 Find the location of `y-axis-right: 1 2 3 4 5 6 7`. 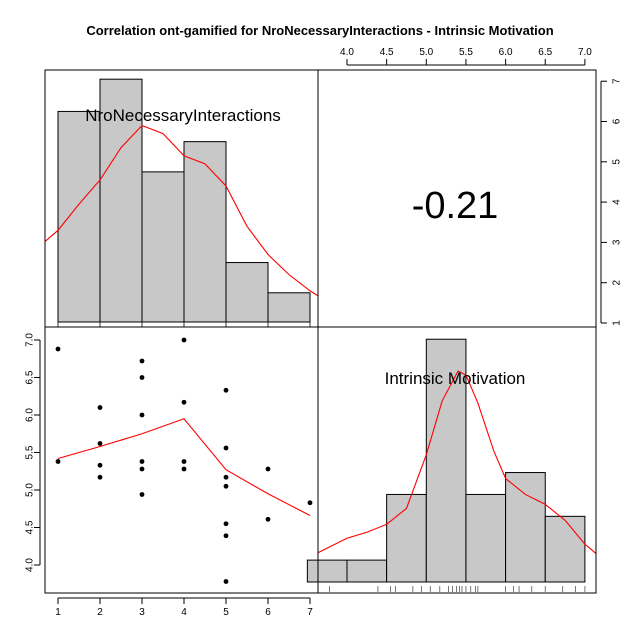

y-axis-right: 1 2 3 4 5 6 7 is located at coordinates (611, 202).